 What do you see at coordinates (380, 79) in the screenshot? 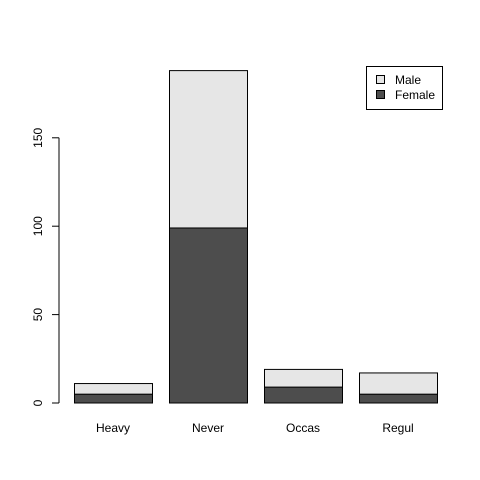
I see `legend-swatch-male` at bounding box center [380, 79].